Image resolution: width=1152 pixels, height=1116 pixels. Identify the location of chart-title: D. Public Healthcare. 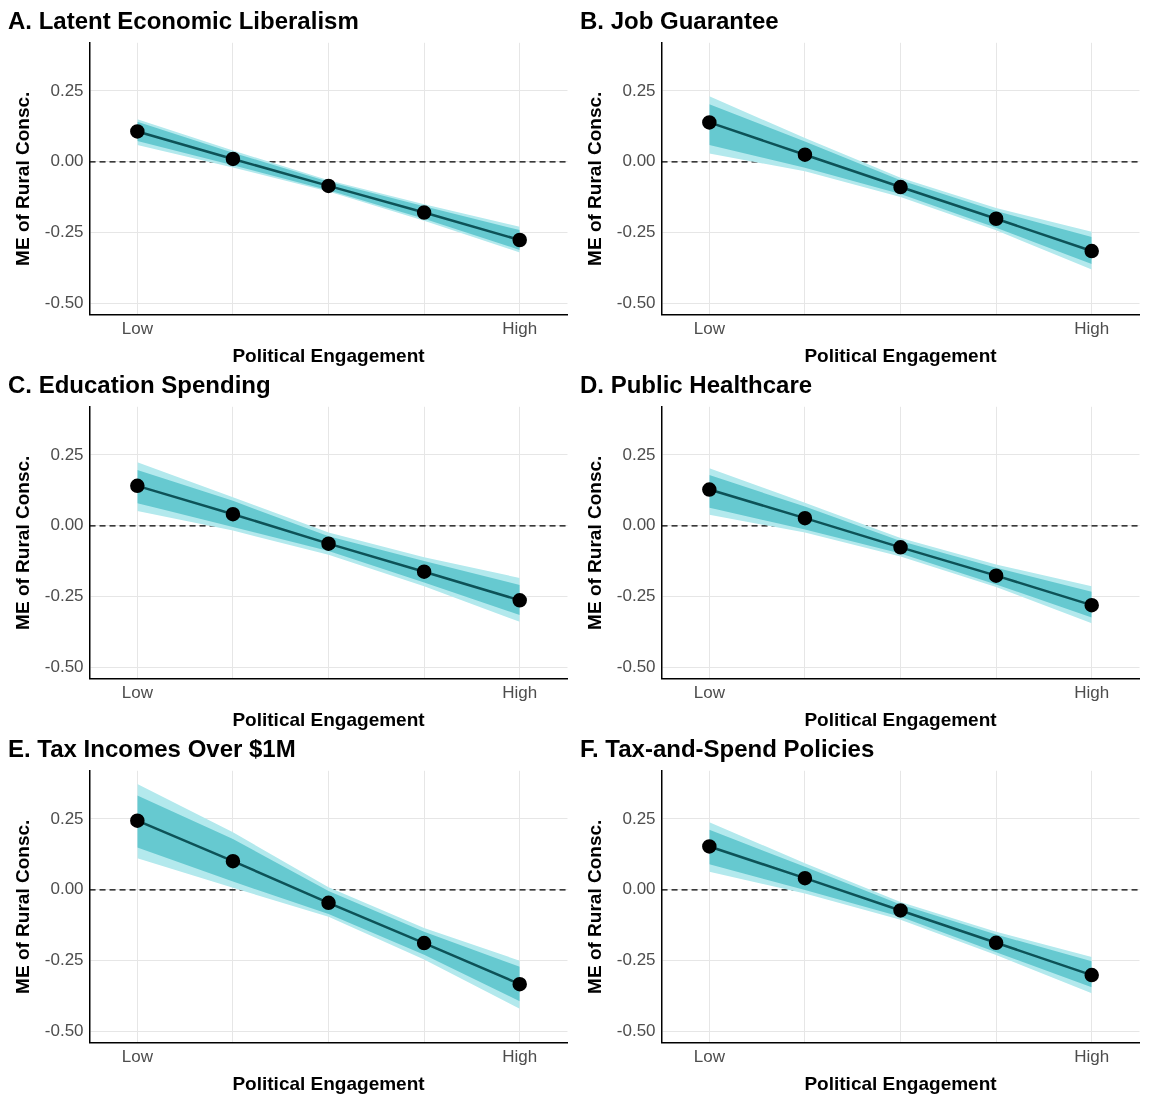
(696, 385).